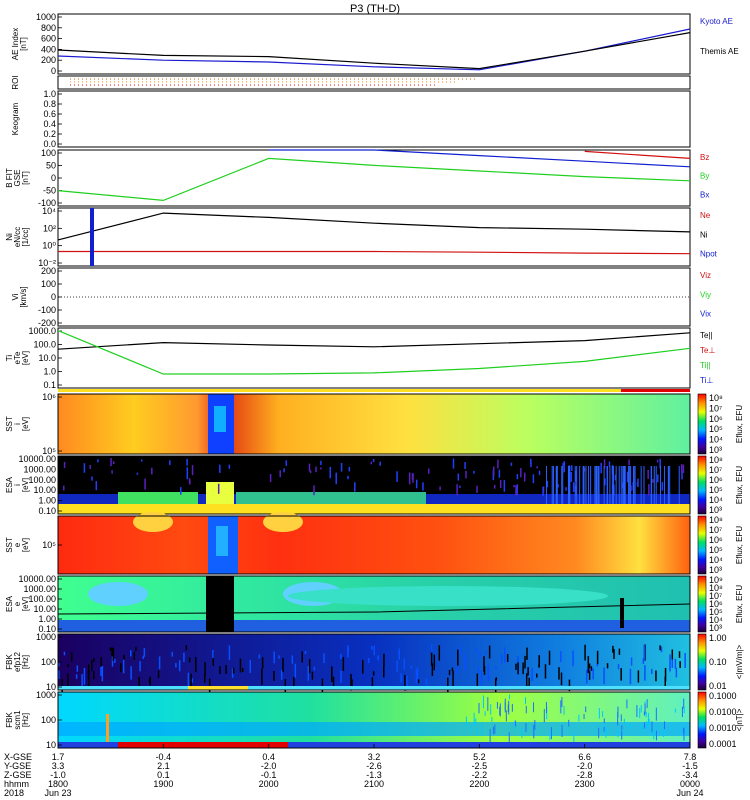 The height and width of the screenshot is (800, 750). Describe the element at coordinates (716, 540) in the screenshot. I see `colorbar-tick-label: 10⁶` at that location.